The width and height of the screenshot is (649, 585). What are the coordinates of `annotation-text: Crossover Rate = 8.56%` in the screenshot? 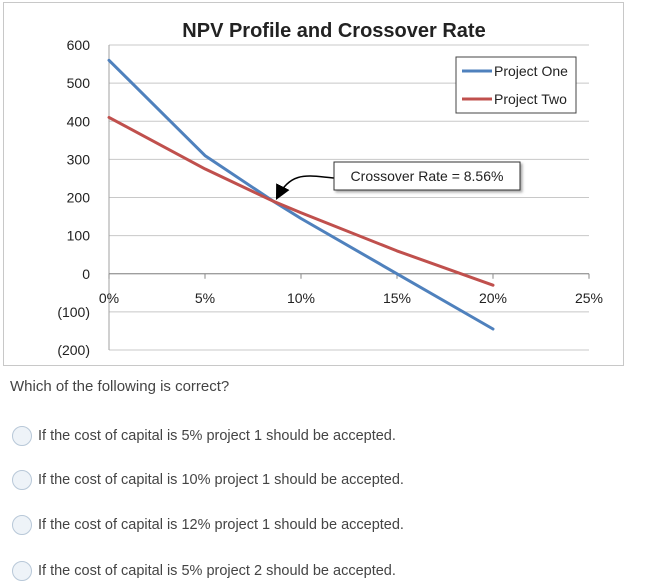 It's located at (427, 176).